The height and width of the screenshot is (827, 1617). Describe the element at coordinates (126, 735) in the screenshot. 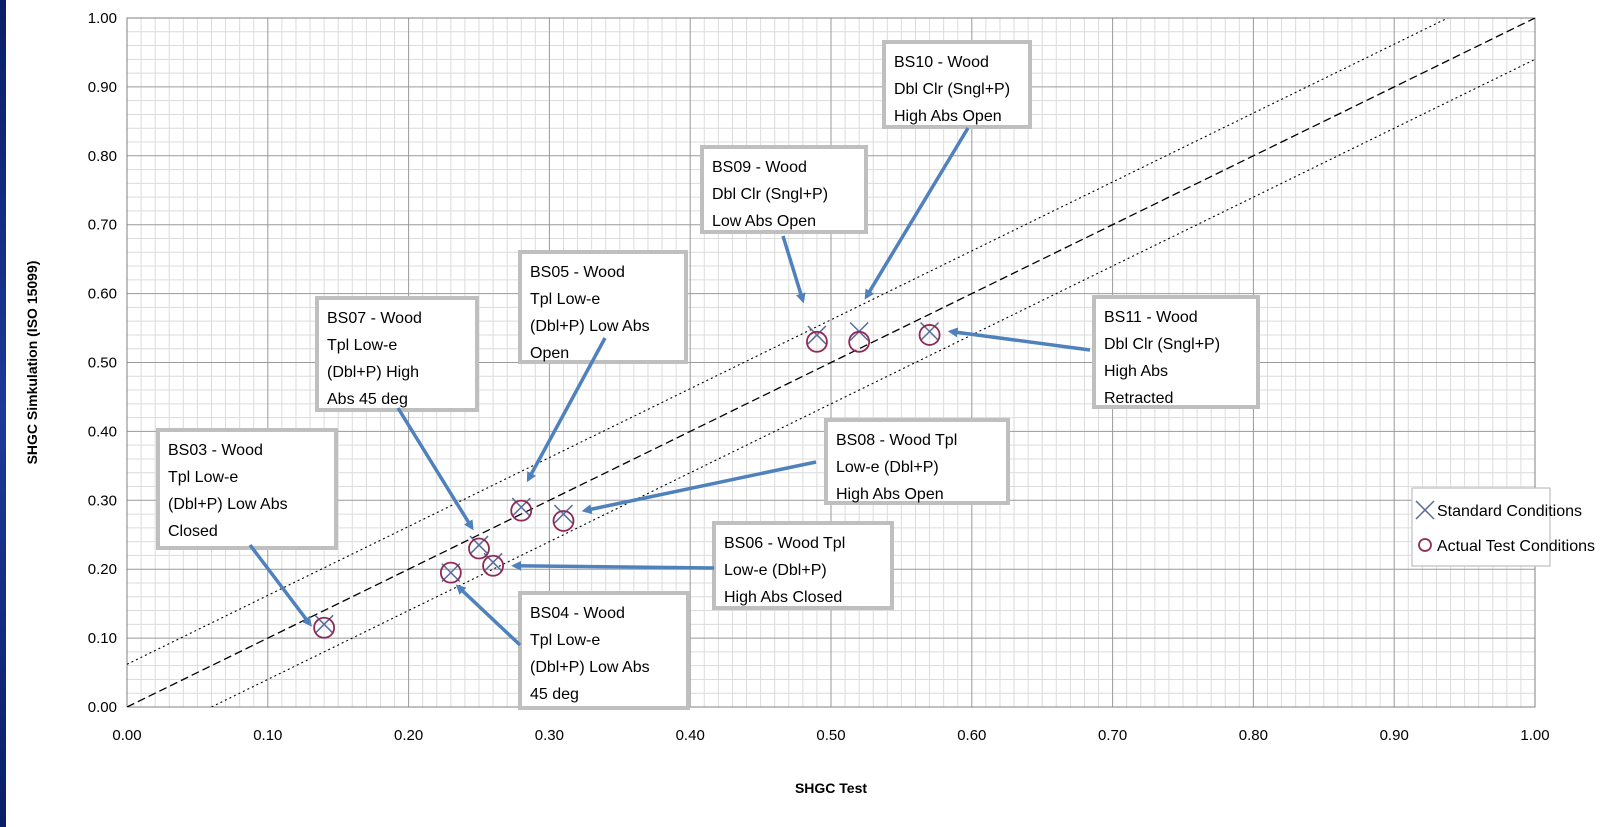

I see `x-tick-label: 0.00` at that location.